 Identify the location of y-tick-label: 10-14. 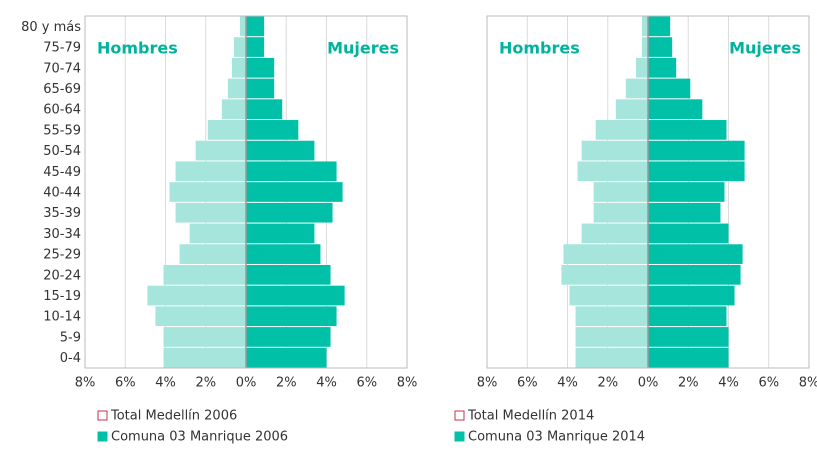
(62, 317).